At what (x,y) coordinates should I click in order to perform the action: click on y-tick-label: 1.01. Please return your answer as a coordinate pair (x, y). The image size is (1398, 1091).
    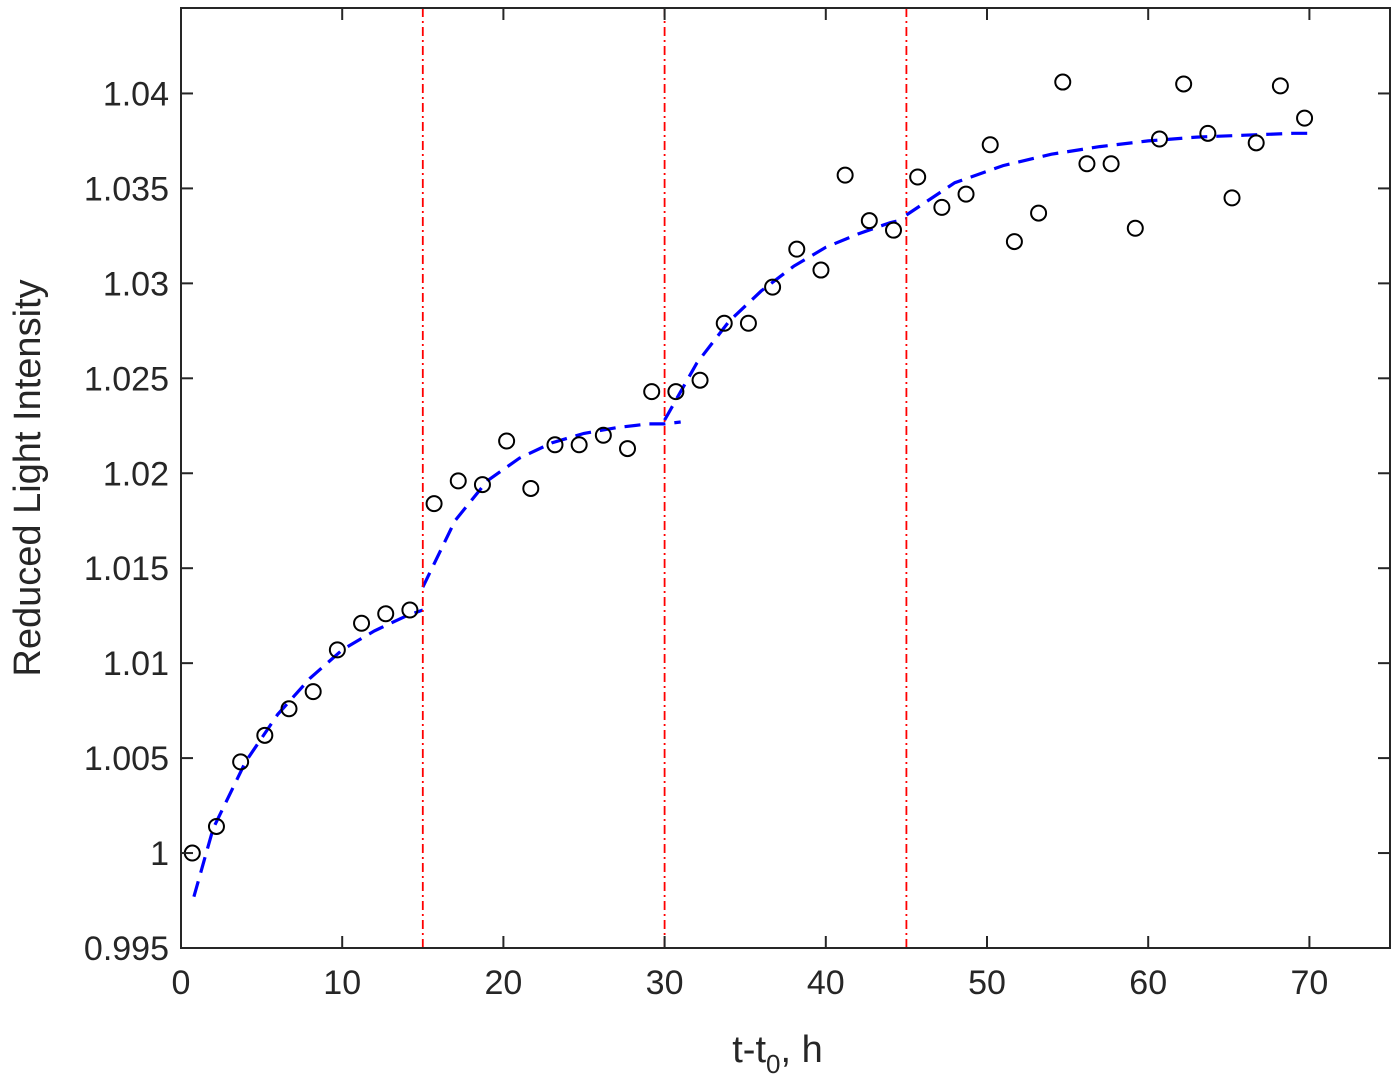
    Looking at the image, I should click on (136, 664).